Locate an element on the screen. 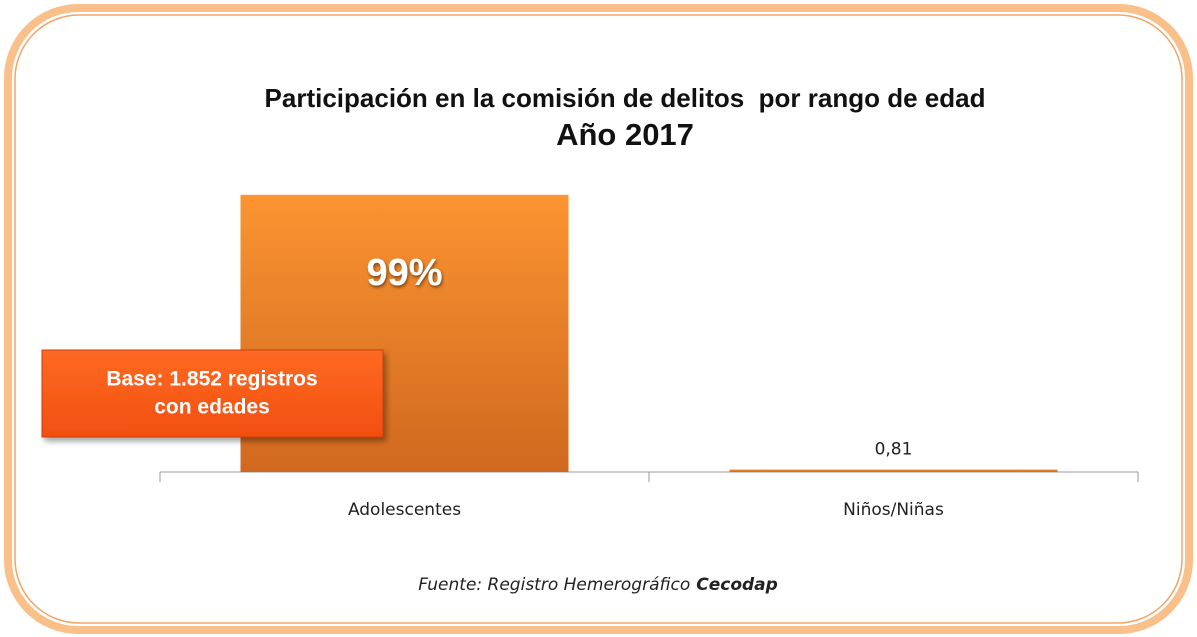  value-label: 0,81 is located at coordinates (894, 450).